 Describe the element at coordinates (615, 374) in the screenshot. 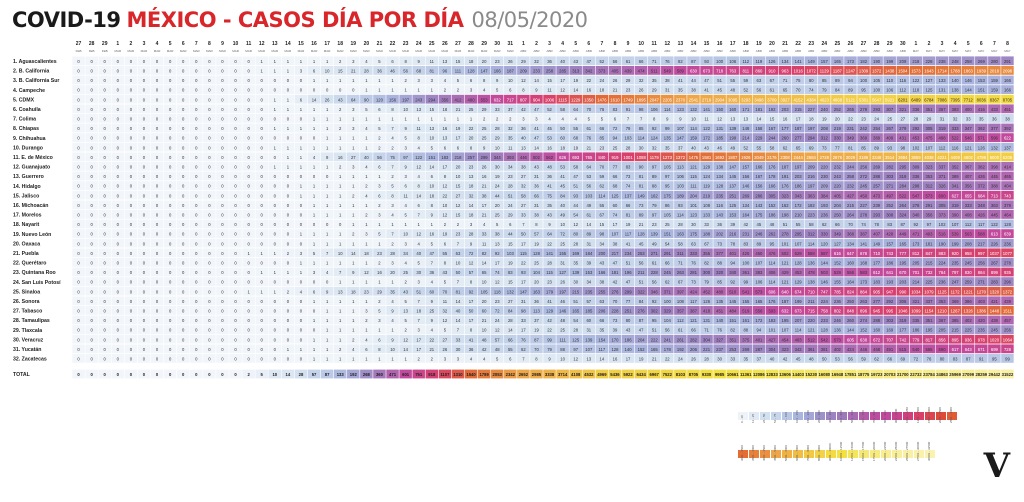

I see `total-value: 5436` at that location.